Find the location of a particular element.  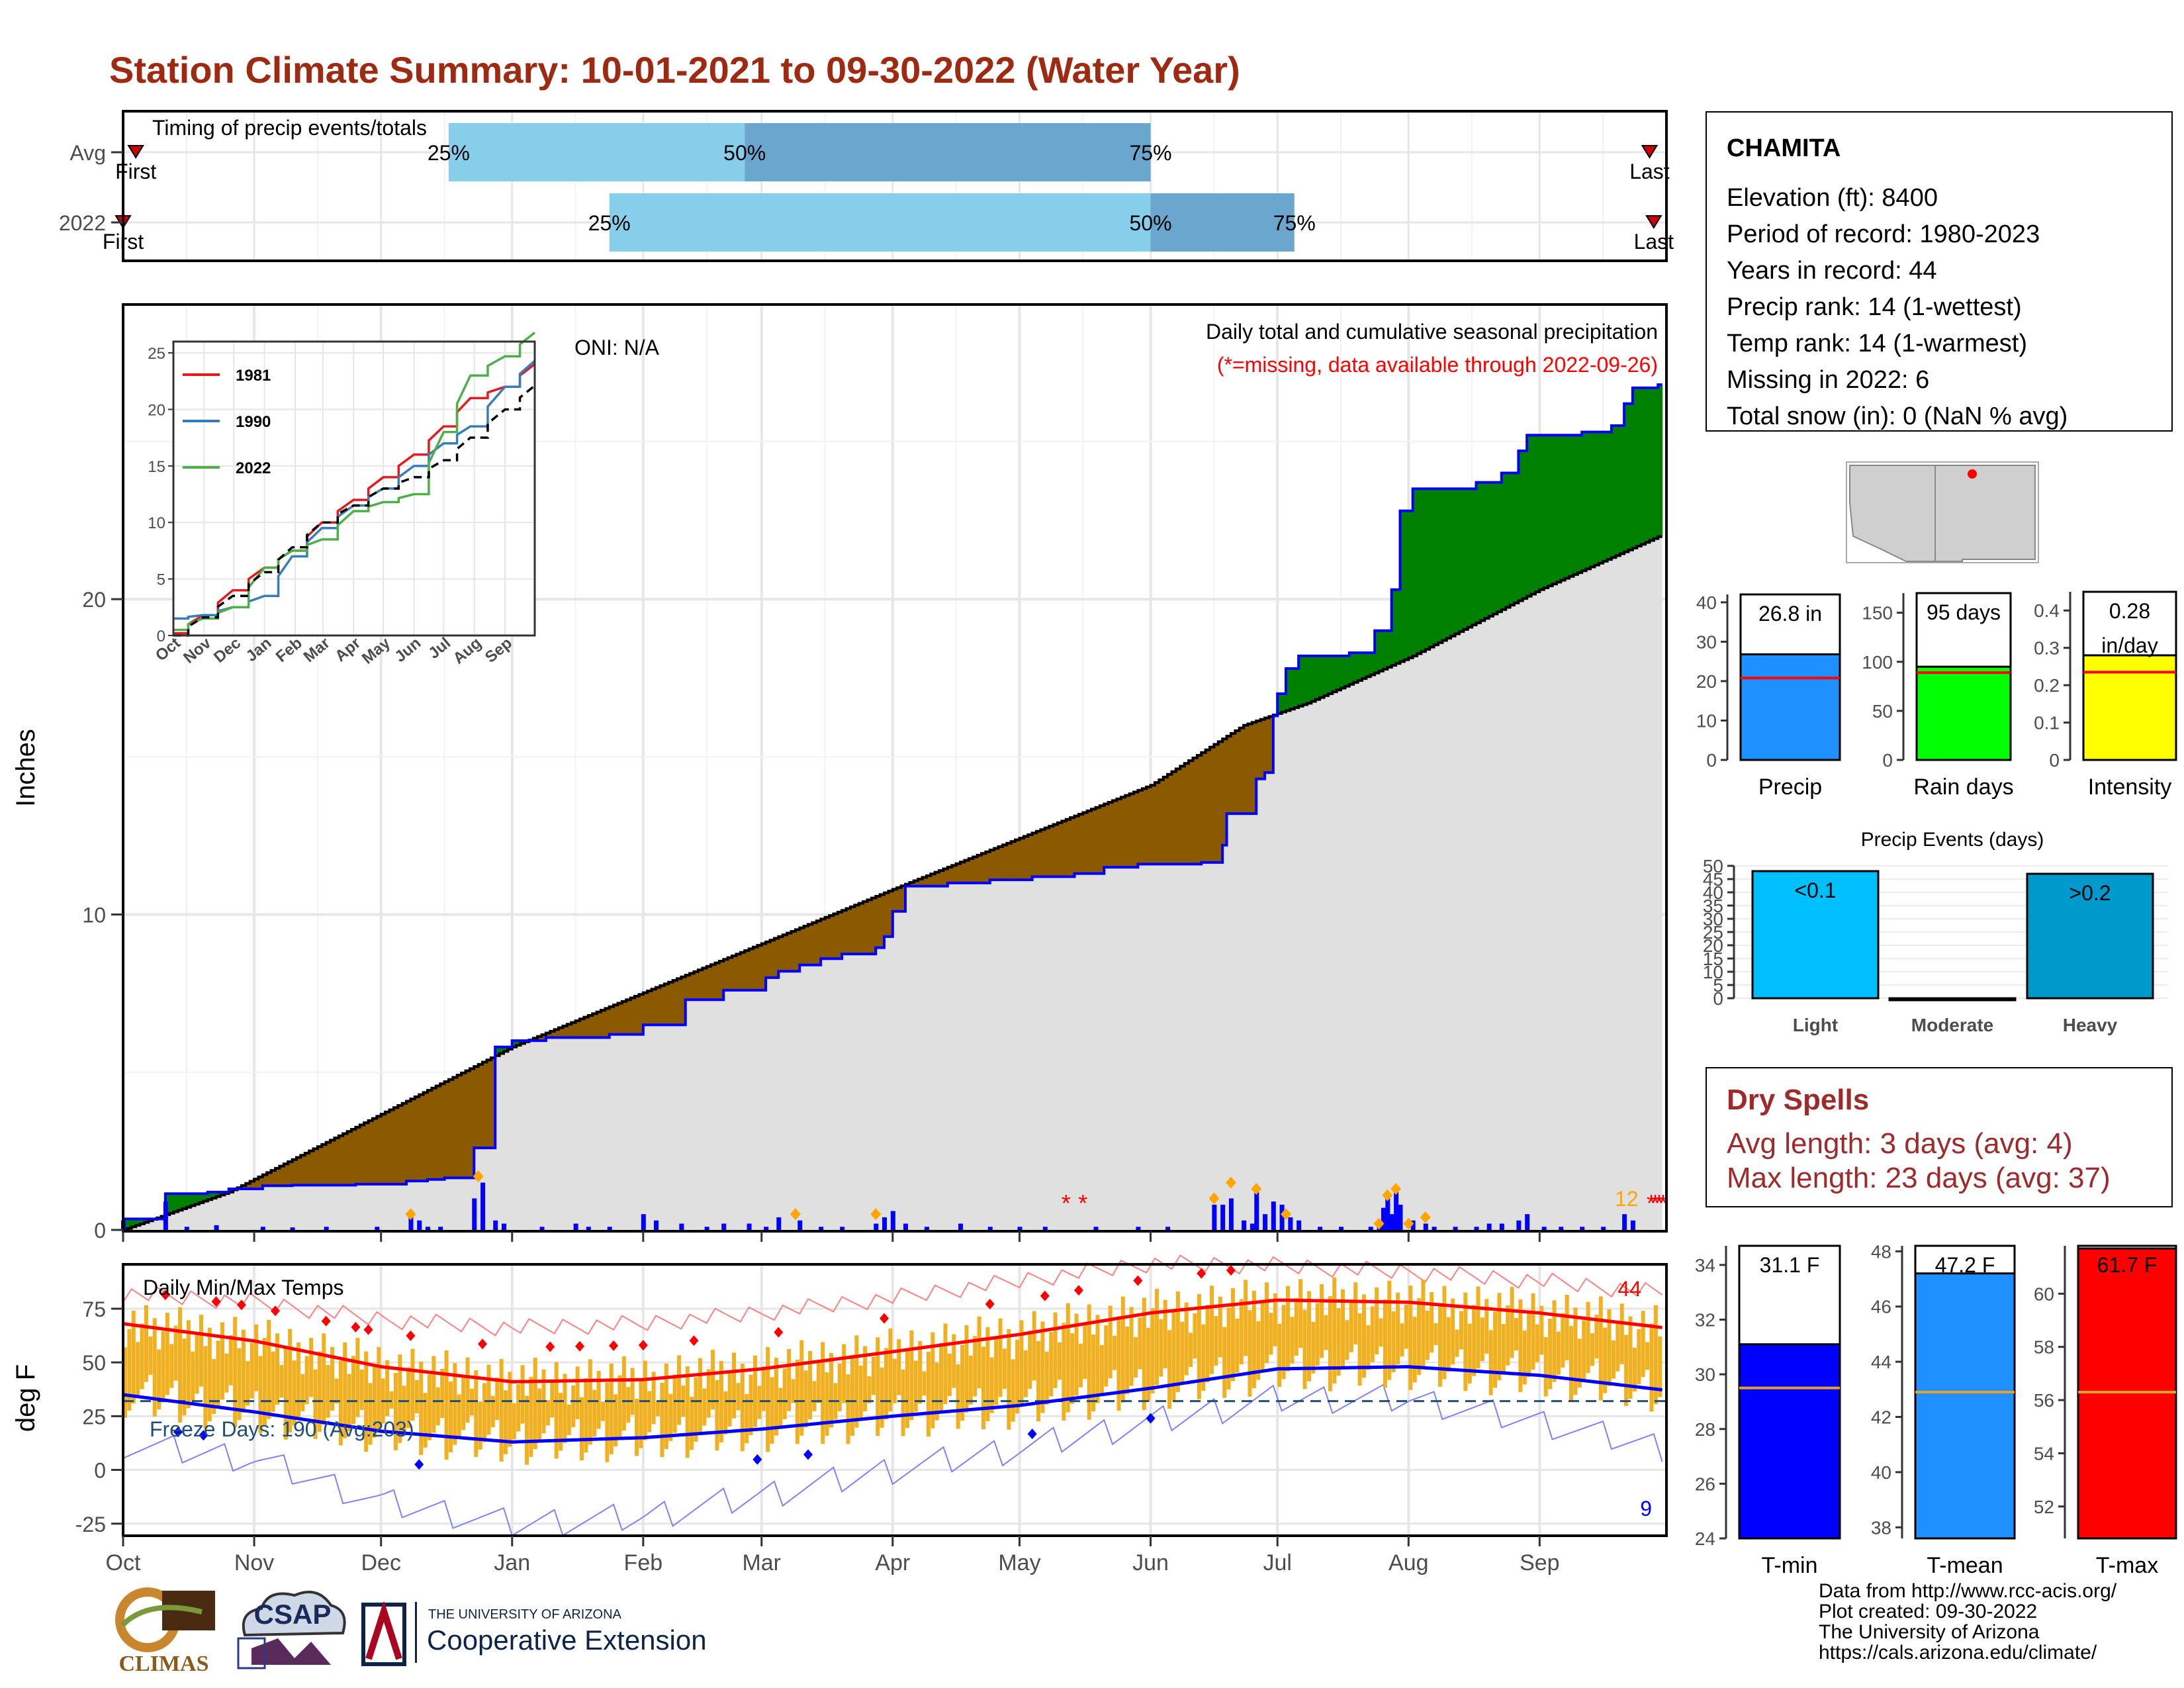

first-event-label: First is located at coordinates (135, 171).